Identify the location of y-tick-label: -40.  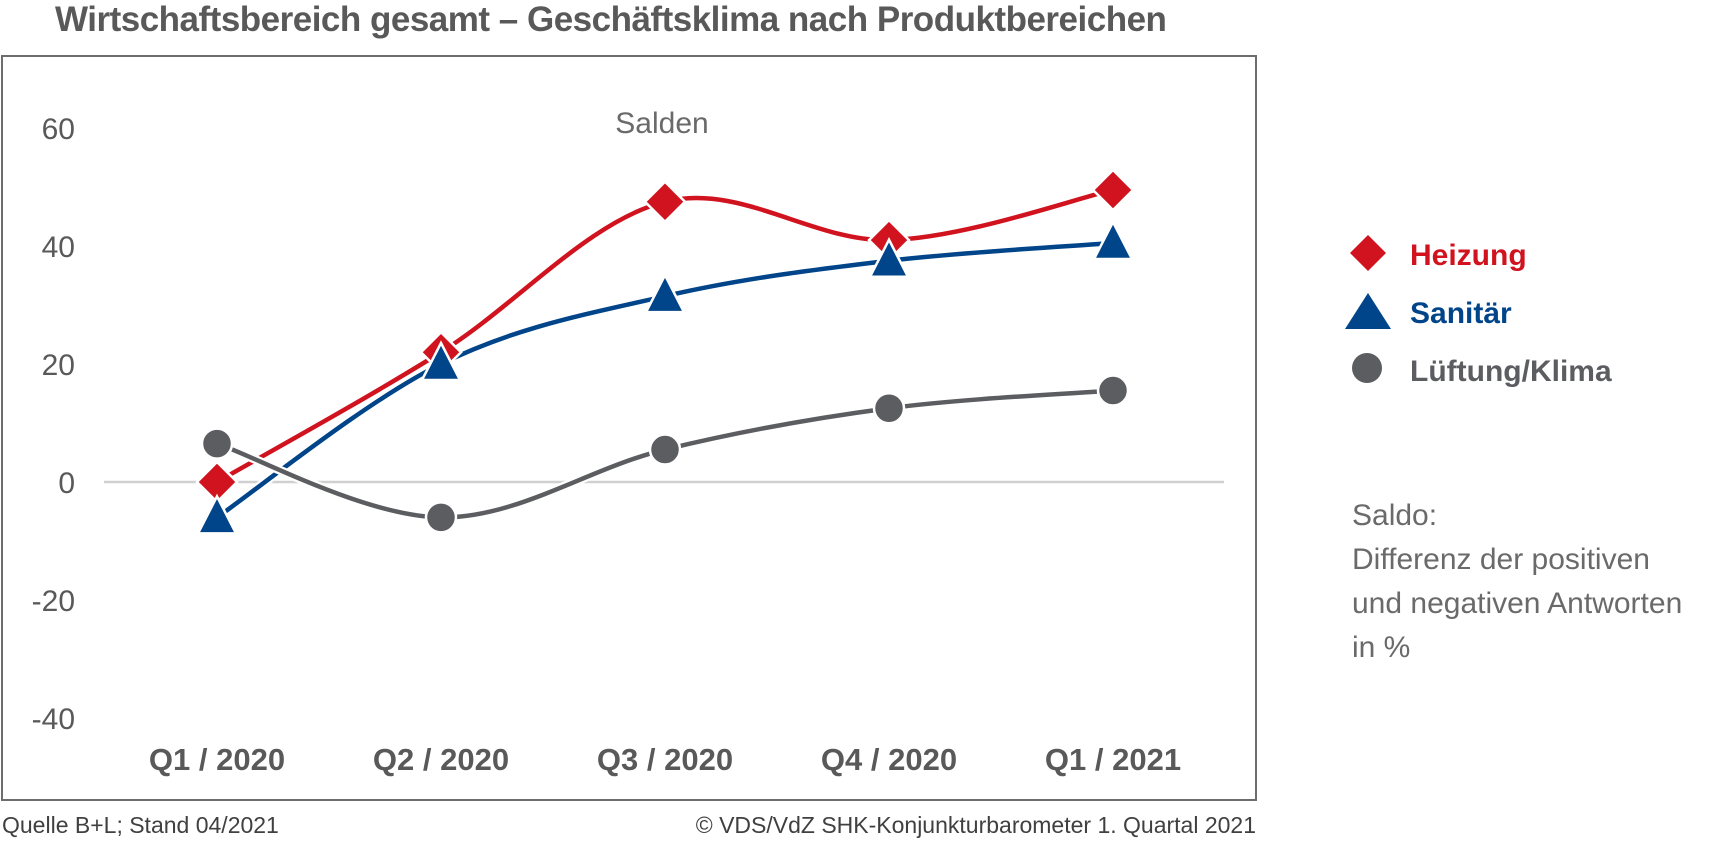
(53, 719).